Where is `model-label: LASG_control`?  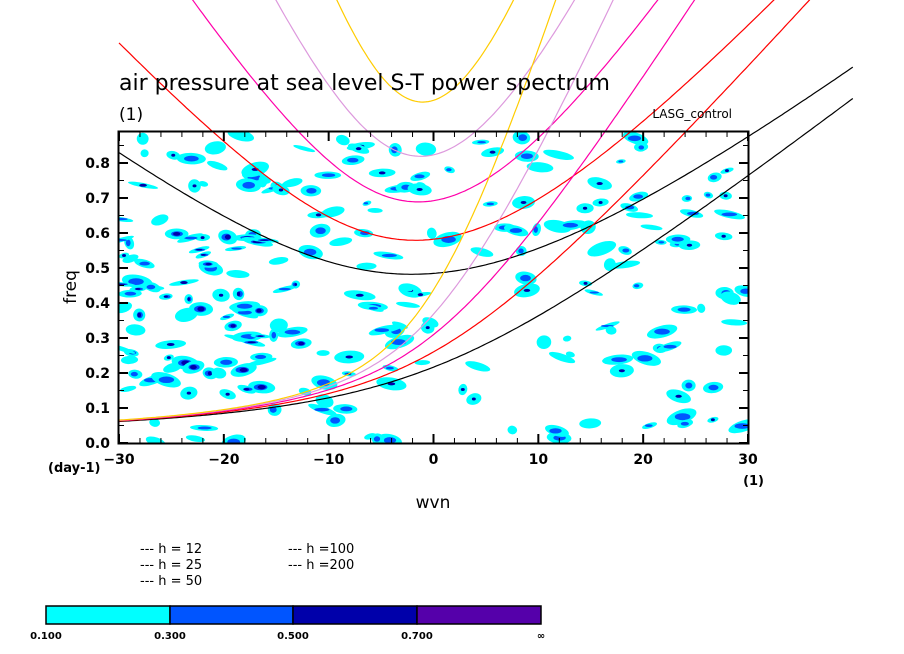
model-label: LASG_control is located at coordinates (692, 114).